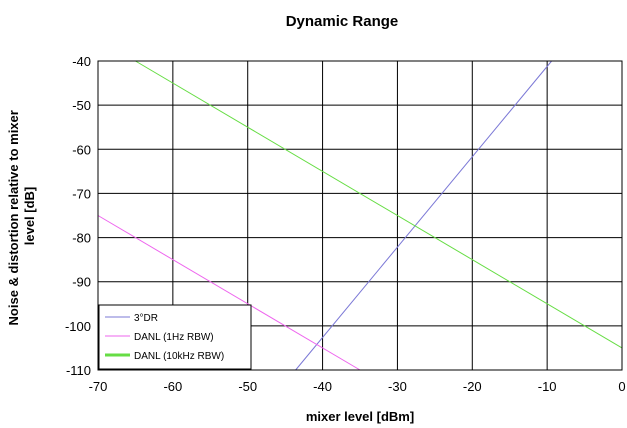  I want to click on x-tick-label: -10, so click(547, 386).